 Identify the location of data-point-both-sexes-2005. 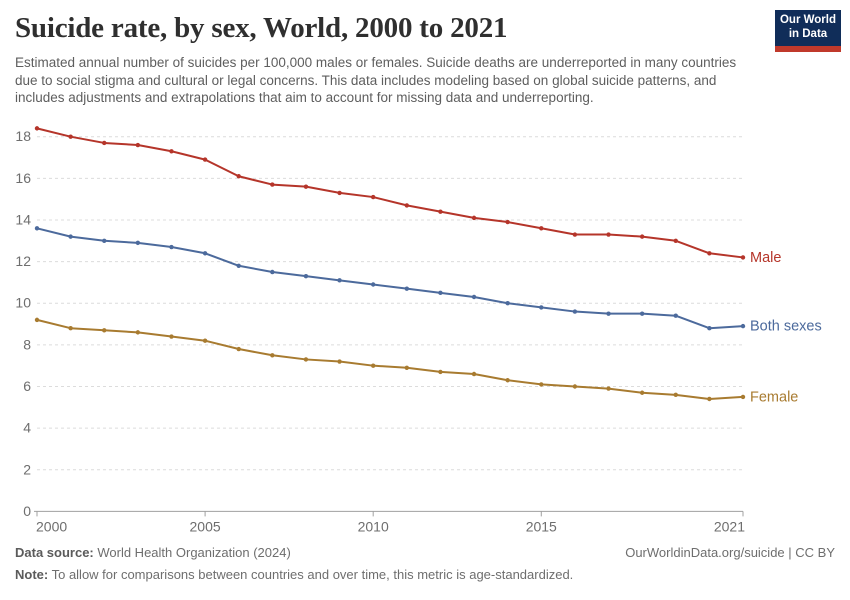
(205, 253).